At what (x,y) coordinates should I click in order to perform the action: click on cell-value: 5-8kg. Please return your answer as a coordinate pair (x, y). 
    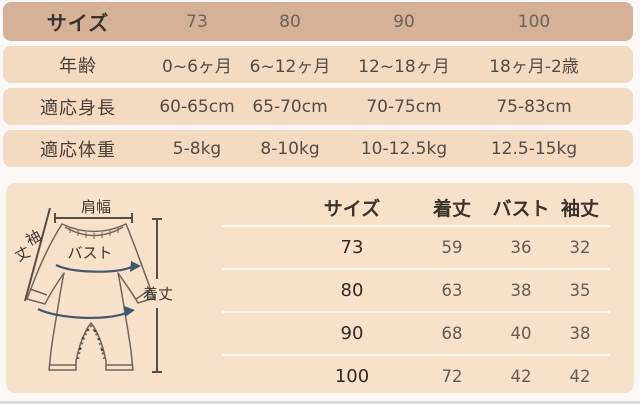
    Looking at the image, I should click on (197, 148).